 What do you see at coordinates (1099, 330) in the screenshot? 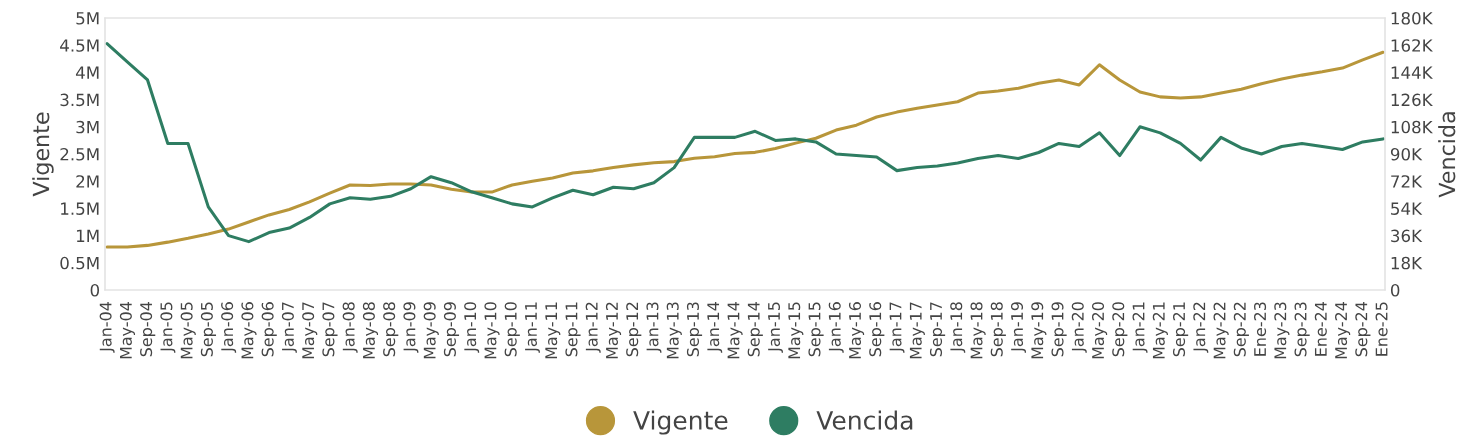
I see `x-tick-label: May-20` at bounding box center [1099, 330].